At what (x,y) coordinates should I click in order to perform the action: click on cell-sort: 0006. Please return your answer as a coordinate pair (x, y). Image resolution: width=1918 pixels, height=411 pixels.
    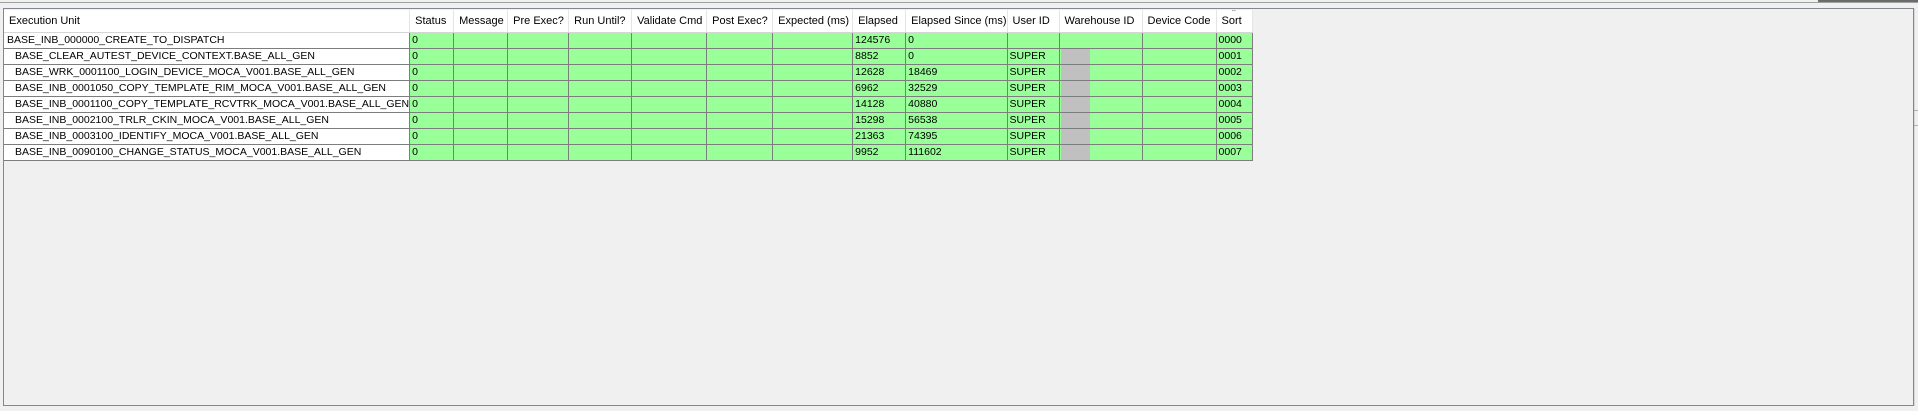
    Looking at the image, I should click on (1234, 136).